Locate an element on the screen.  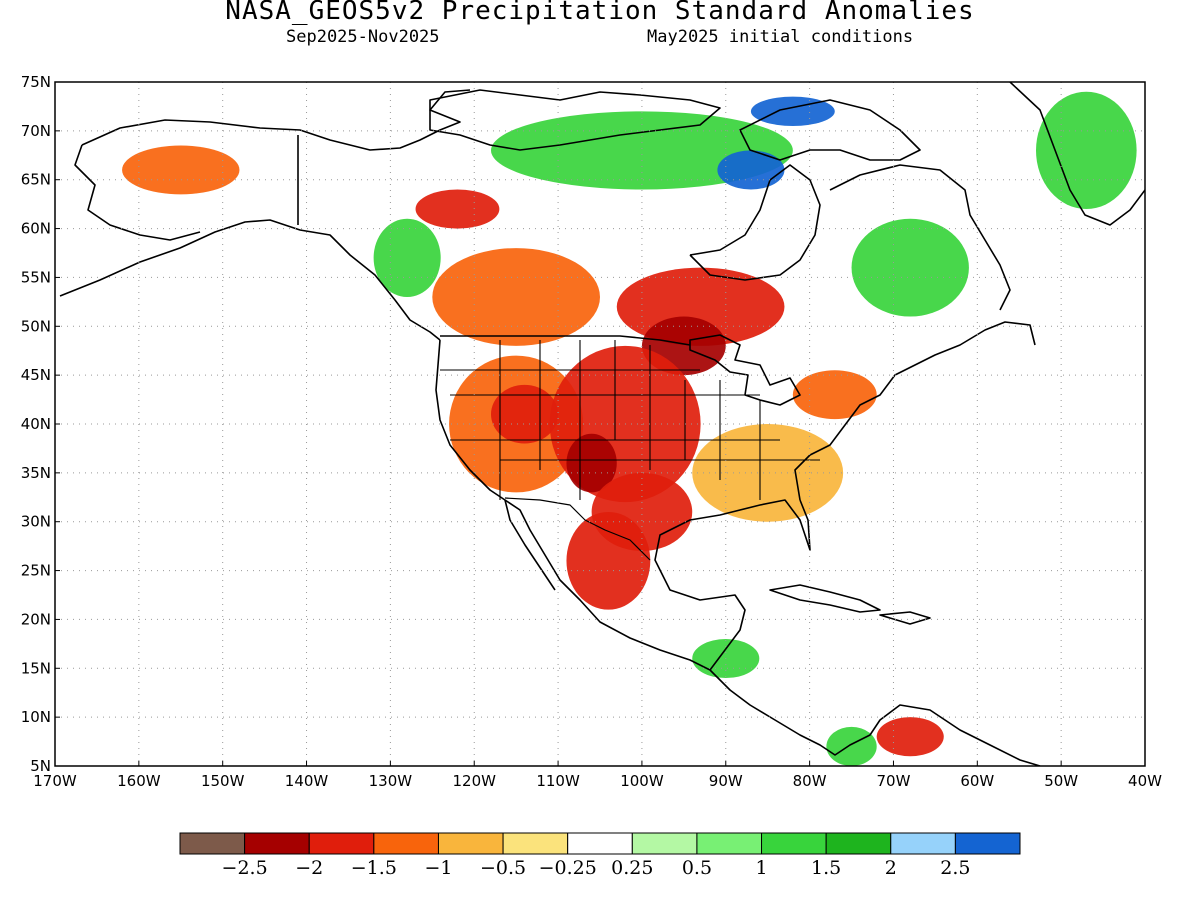
lat-tick-label: 5N is located at coordinates (40, 766).